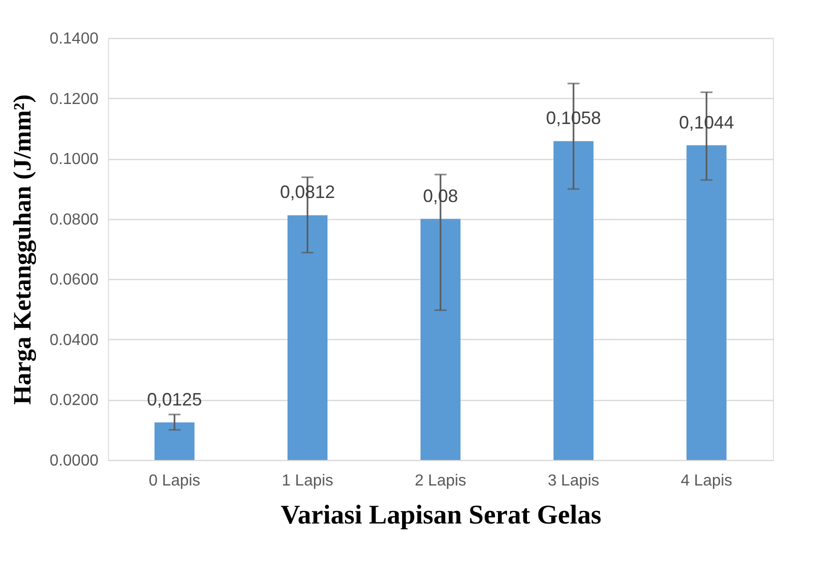  What do you see at coordinates (74, 401) in the screenshot?
I see `y-tick-label: 0.0200` at bounding box center [74, 401].